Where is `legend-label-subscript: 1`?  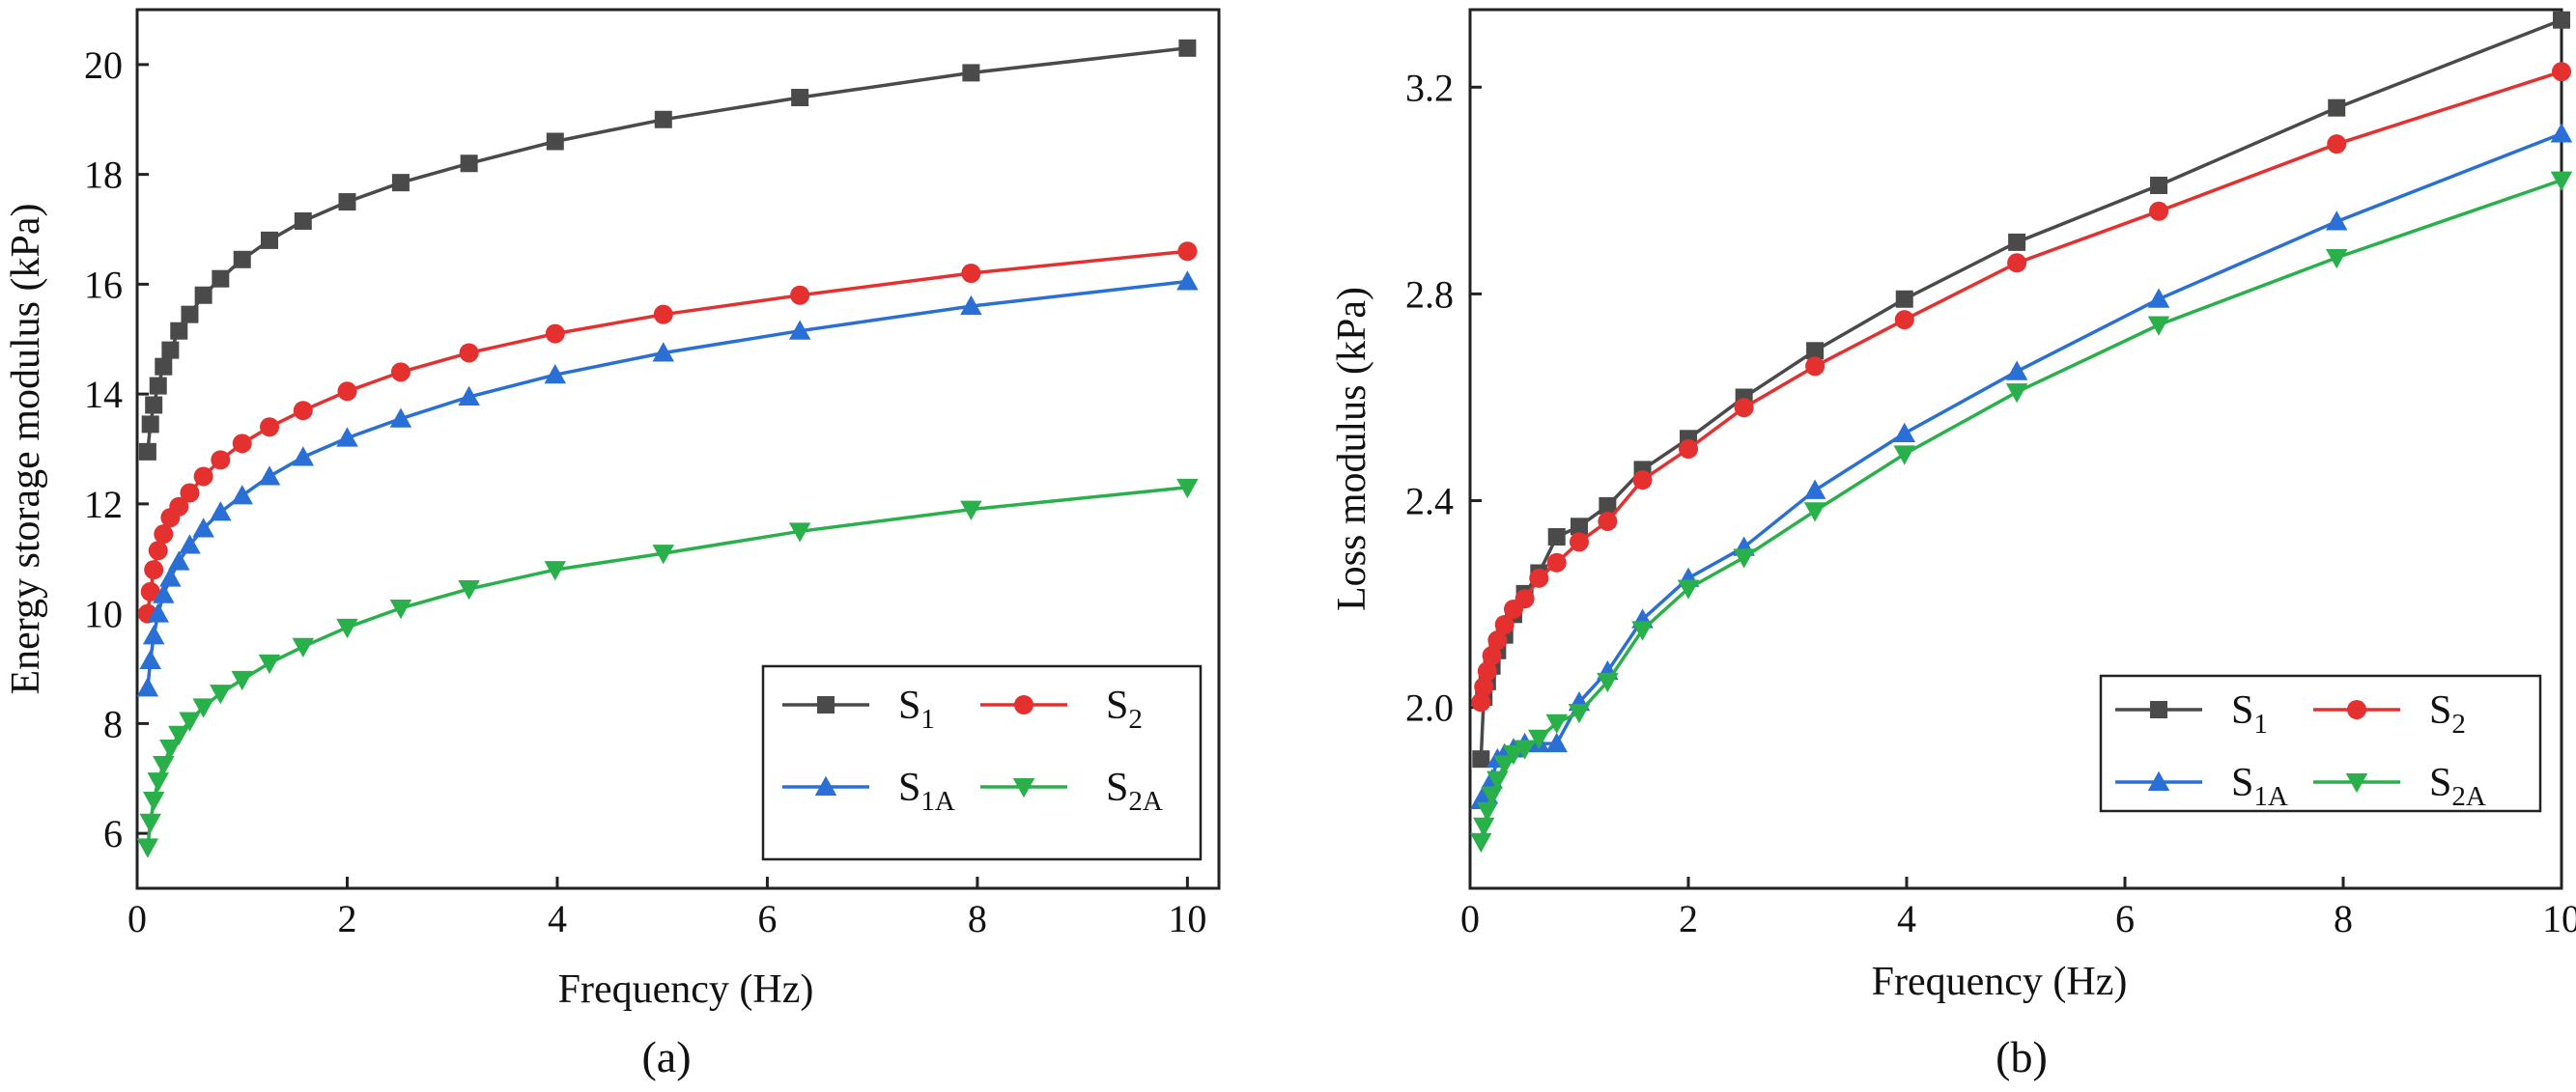
legend-label-subscript: 1 is located at coordinates (2260, 725).